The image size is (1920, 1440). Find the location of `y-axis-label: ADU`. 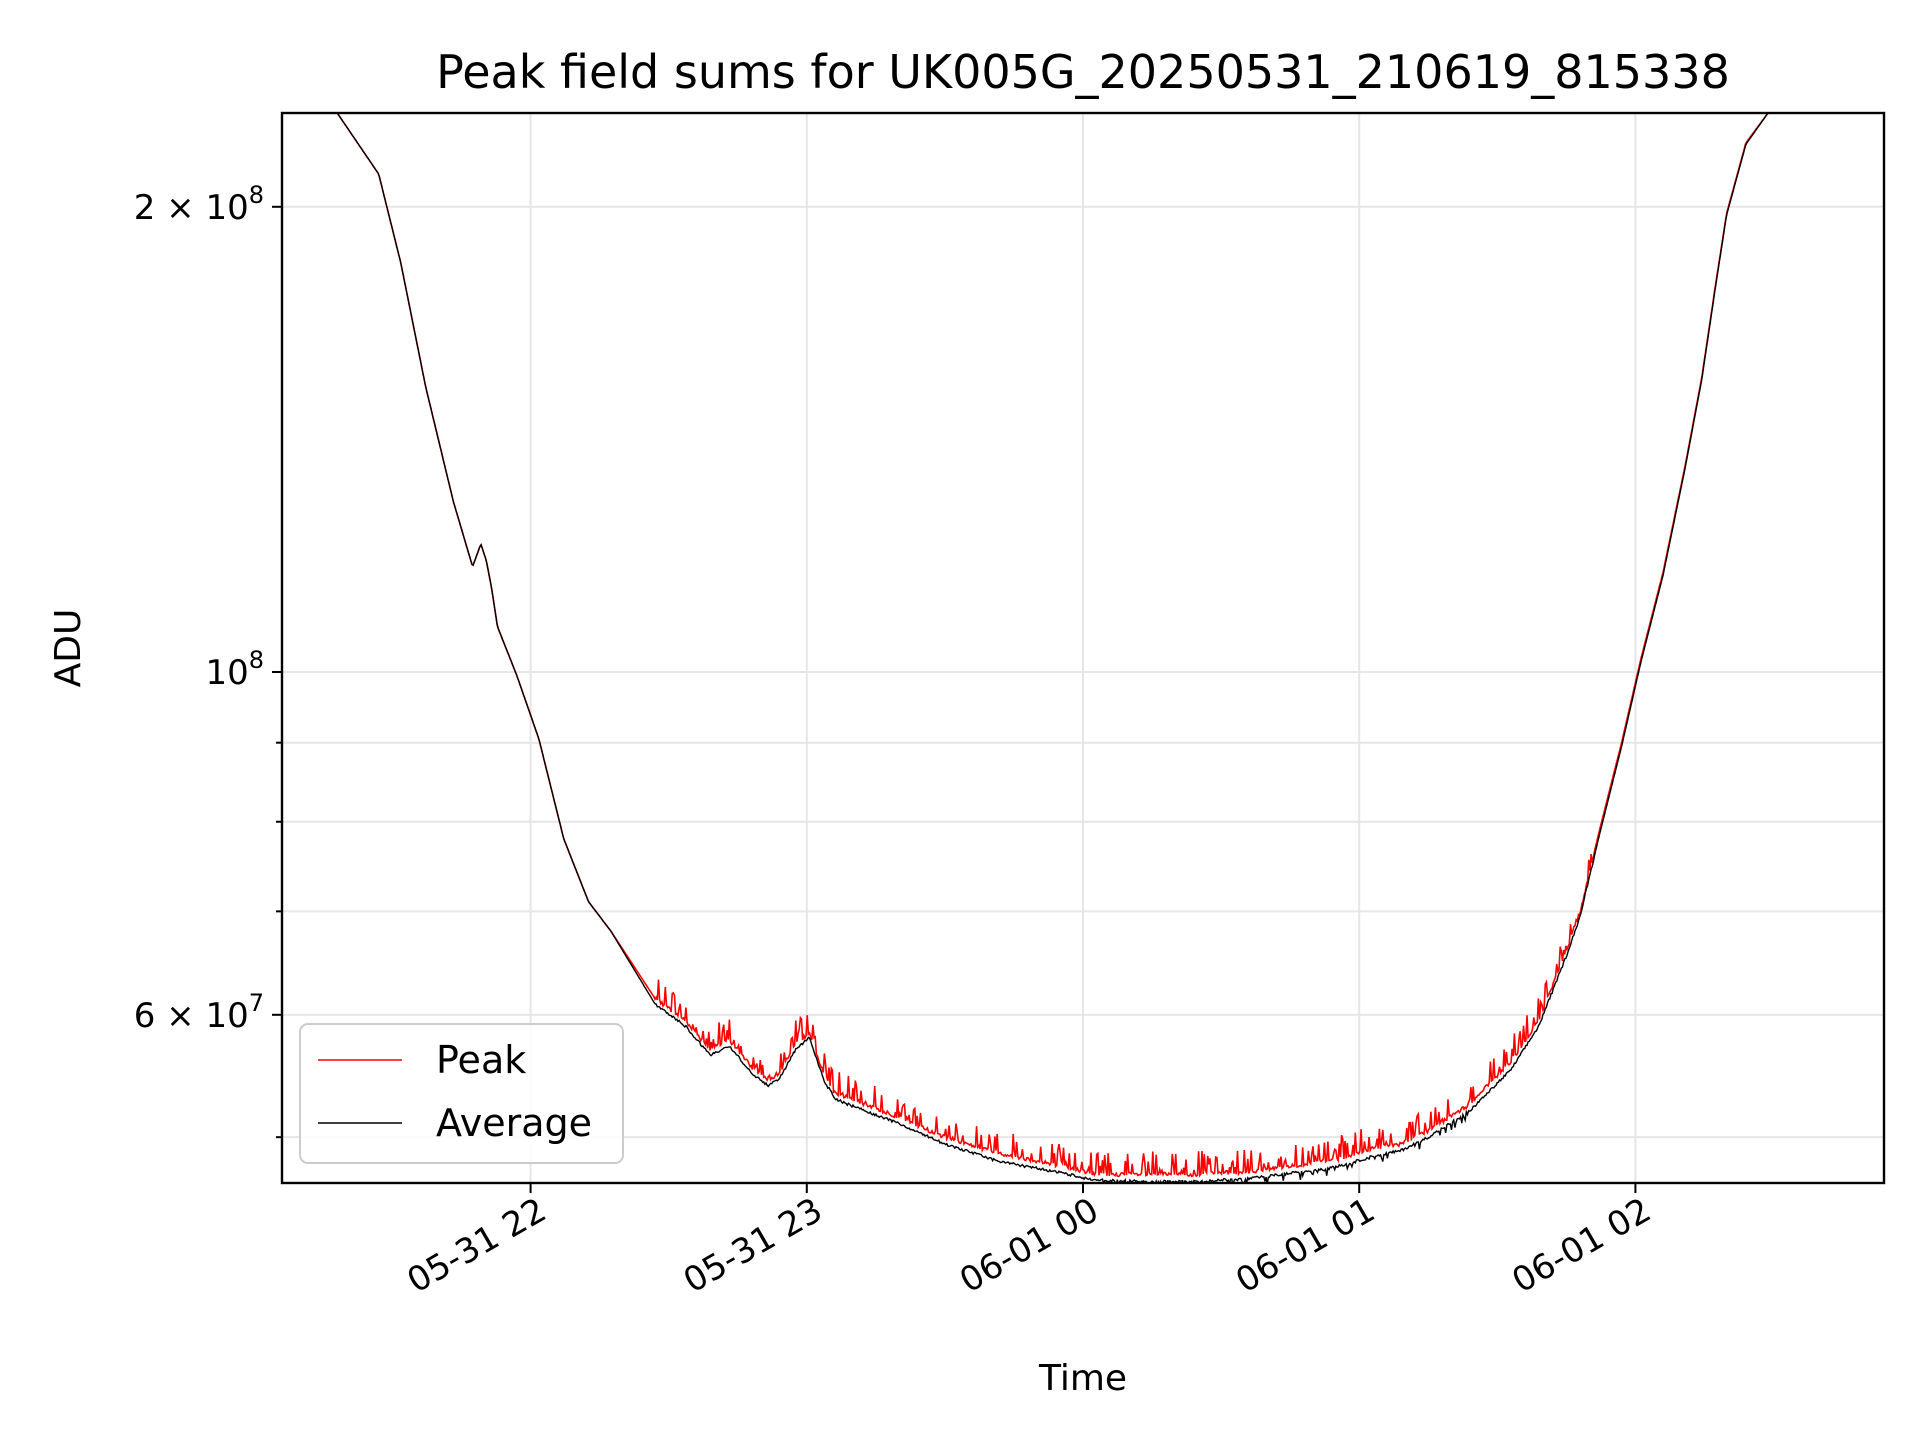

y-axis-label: ADU is located at coordinates (68, 648).